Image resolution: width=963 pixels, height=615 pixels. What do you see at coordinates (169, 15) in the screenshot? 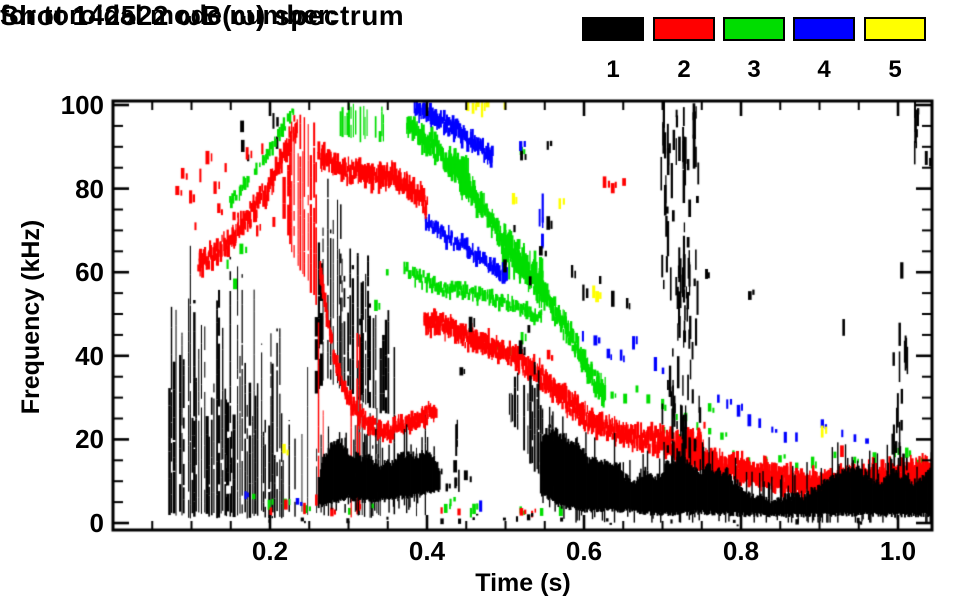
I see `chart-subtitle: for toroidal mode number:` at bounding box center [169, 15].